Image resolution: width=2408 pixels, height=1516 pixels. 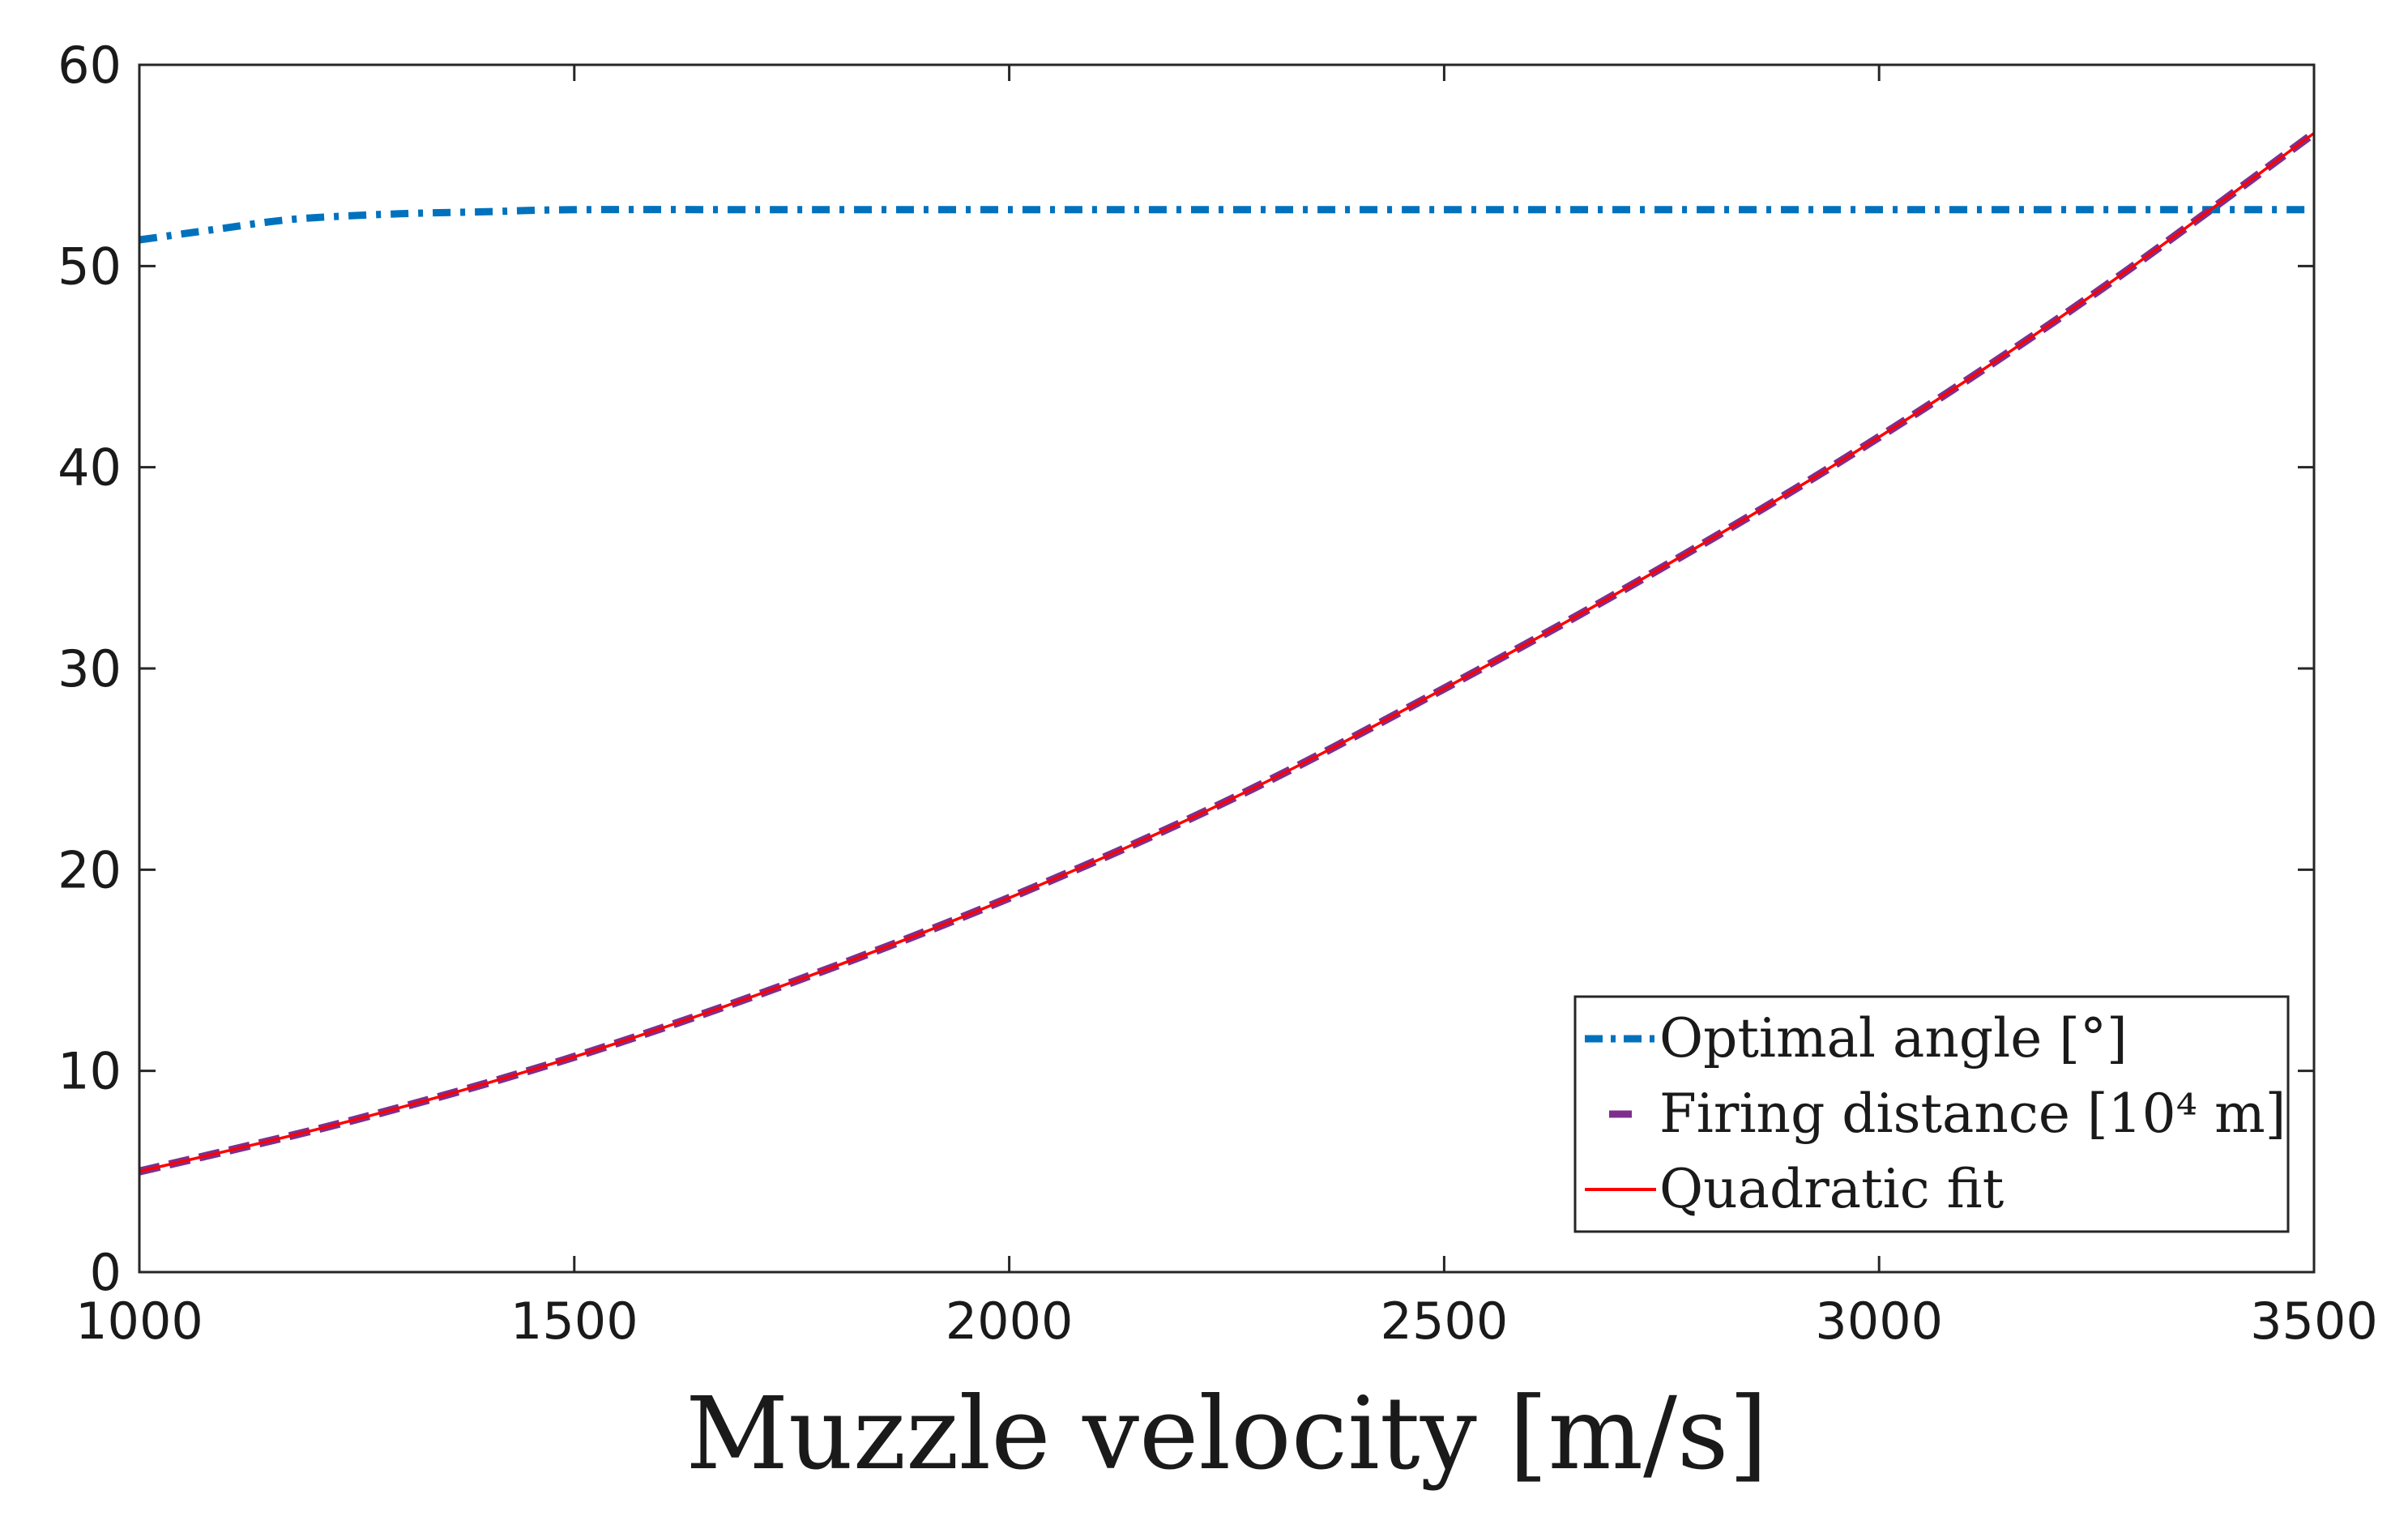 What do you see at coordinates (90, 266) in the screenshot?
I see `y-tick-label: 50` at bounding box center [90, 266].